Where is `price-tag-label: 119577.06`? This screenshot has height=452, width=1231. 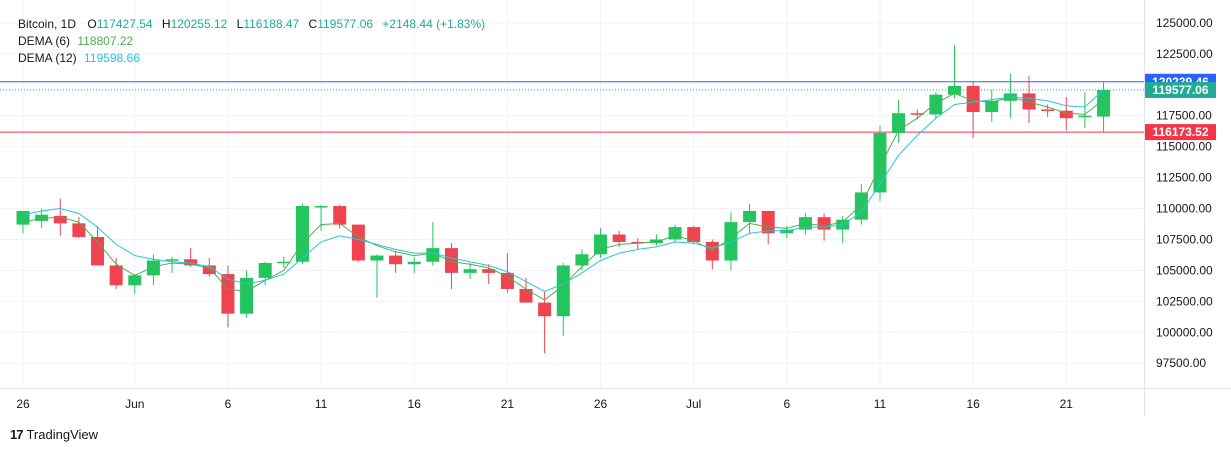 price-tag-label: 119577.06 is located at coordinates (1180, 90).